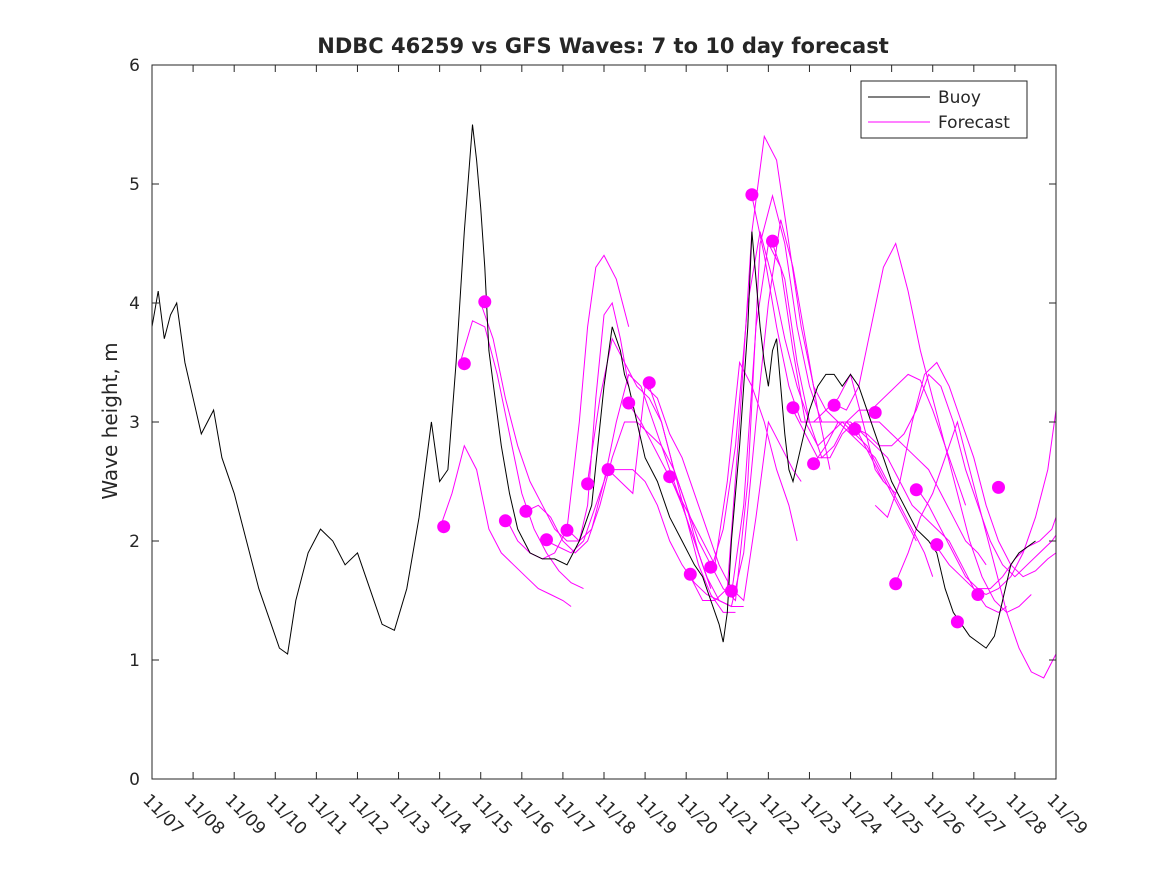 The width and height of the screenshot is (1167, 875). Describe the element at coordinates (134, 780) in the screenshot. I see `y-tick-label: 0` at that location.